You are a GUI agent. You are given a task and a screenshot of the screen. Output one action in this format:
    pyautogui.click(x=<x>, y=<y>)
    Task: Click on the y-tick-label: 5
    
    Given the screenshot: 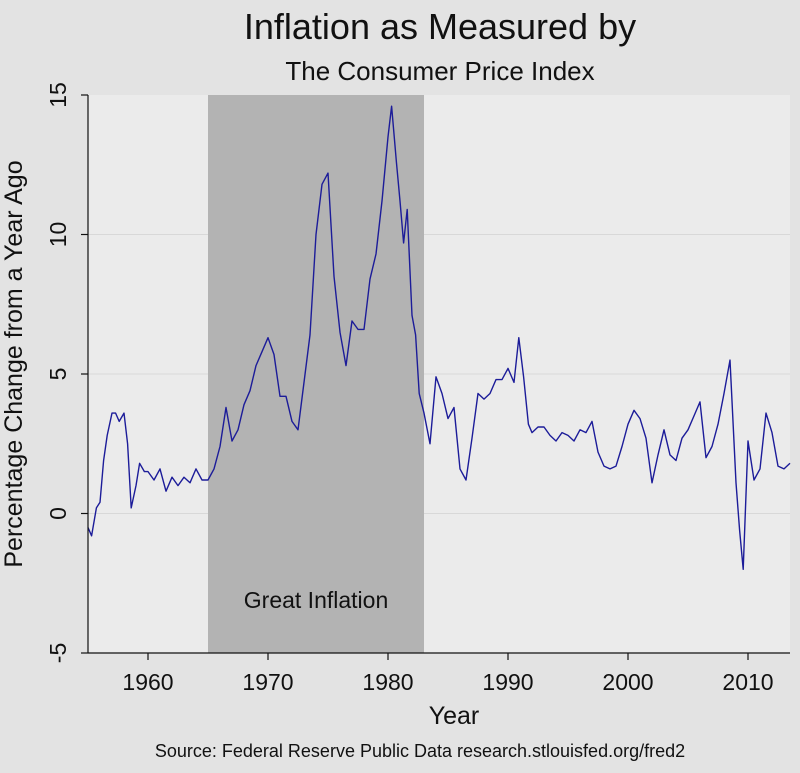 What is the action you would take?
    pyautogui.click(x=58, y=374)
    